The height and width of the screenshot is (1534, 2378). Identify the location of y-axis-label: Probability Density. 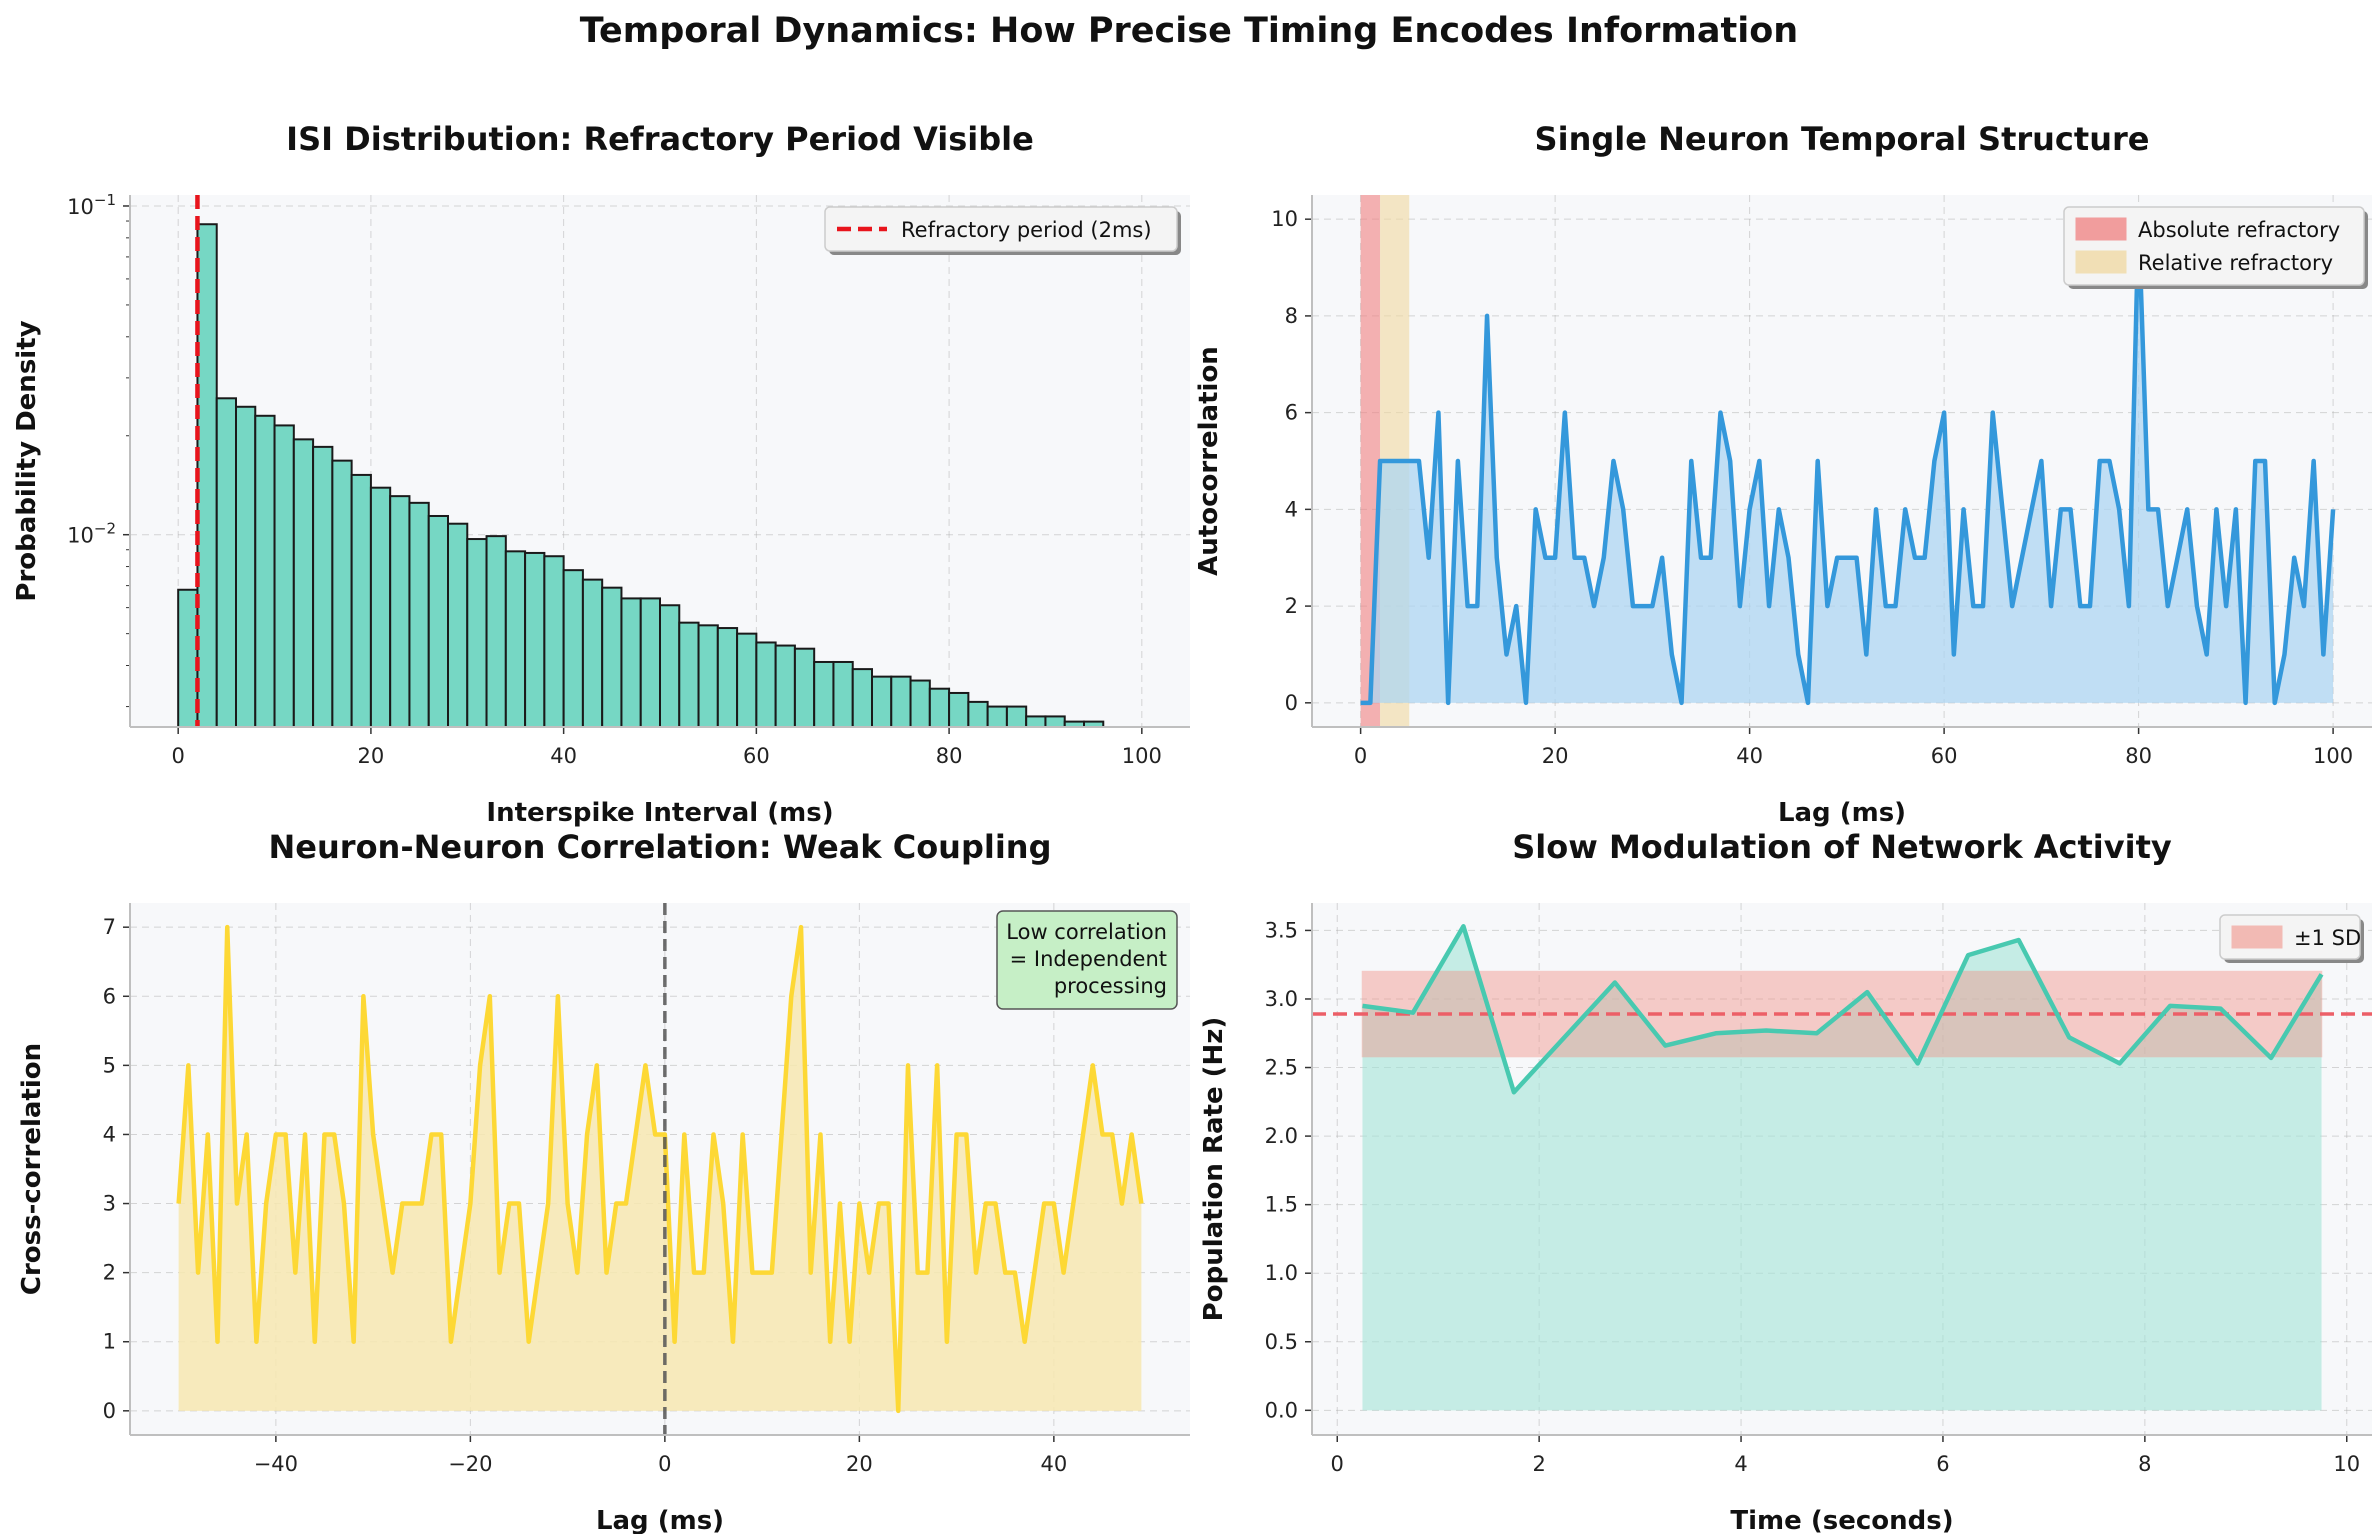
(27, 460).